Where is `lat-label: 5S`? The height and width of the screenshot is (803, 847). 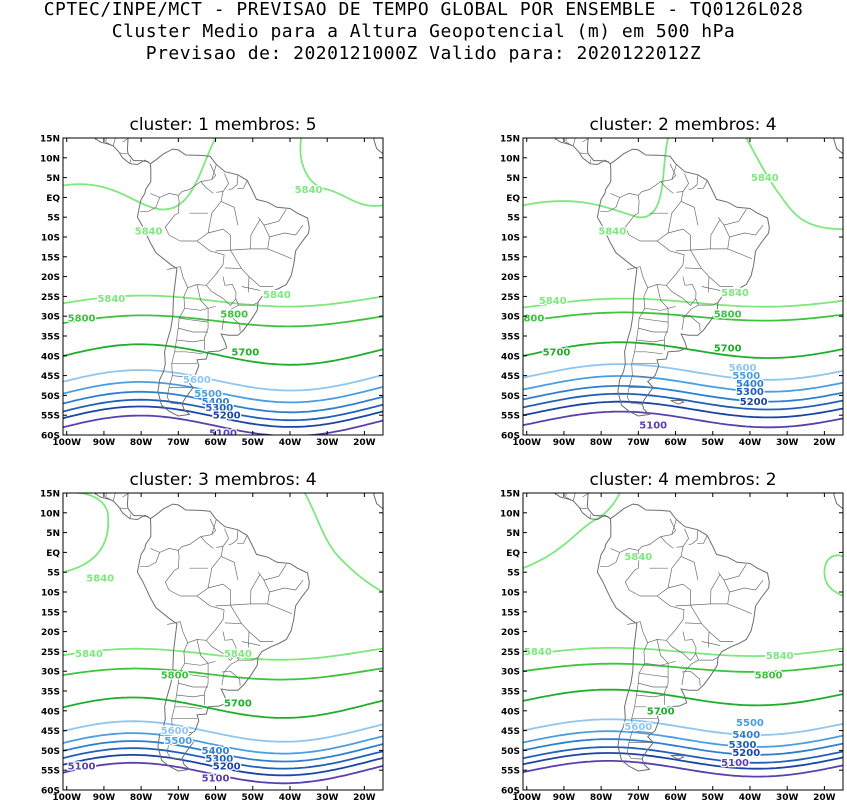
lat-label: 5S is located at coordinates (513, 219).